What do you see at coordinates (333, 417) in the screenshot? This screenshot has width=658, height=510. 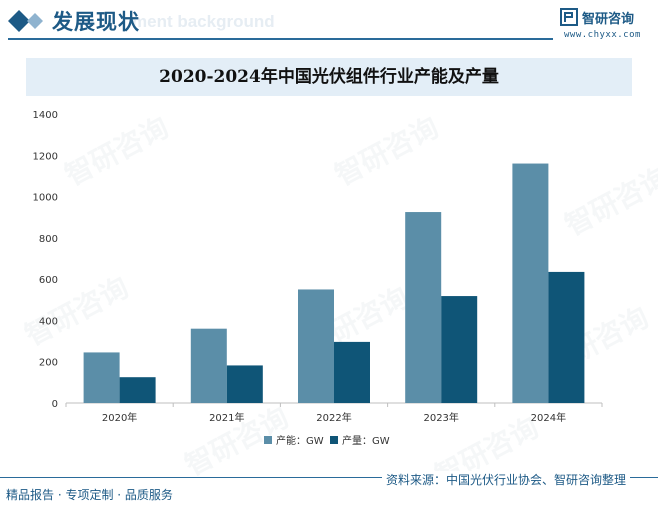 I see `x-tick-label: 2022年` at bounding box center [333, 417].